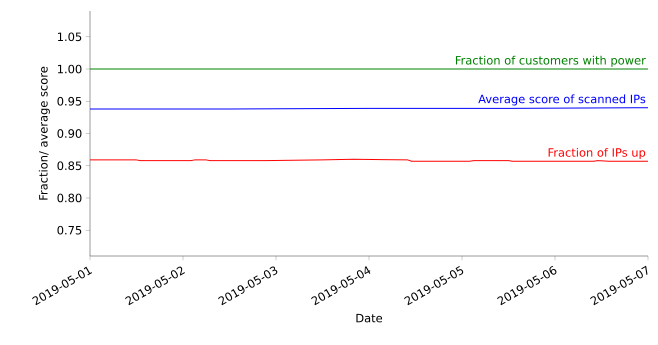 This screenshot has height=345, width=658. I want to click on y-tick-label: 0.85, so click(69, 165).